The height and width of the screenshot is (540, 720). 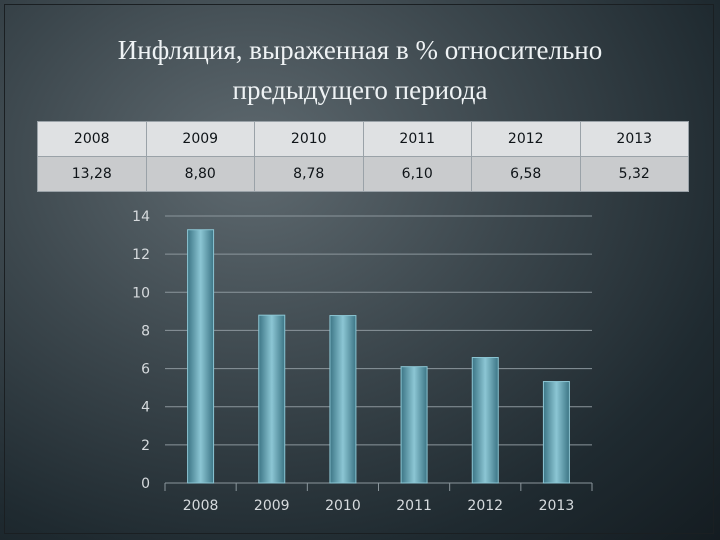 I want to click on bar-2008, so click(x=201, y=356).